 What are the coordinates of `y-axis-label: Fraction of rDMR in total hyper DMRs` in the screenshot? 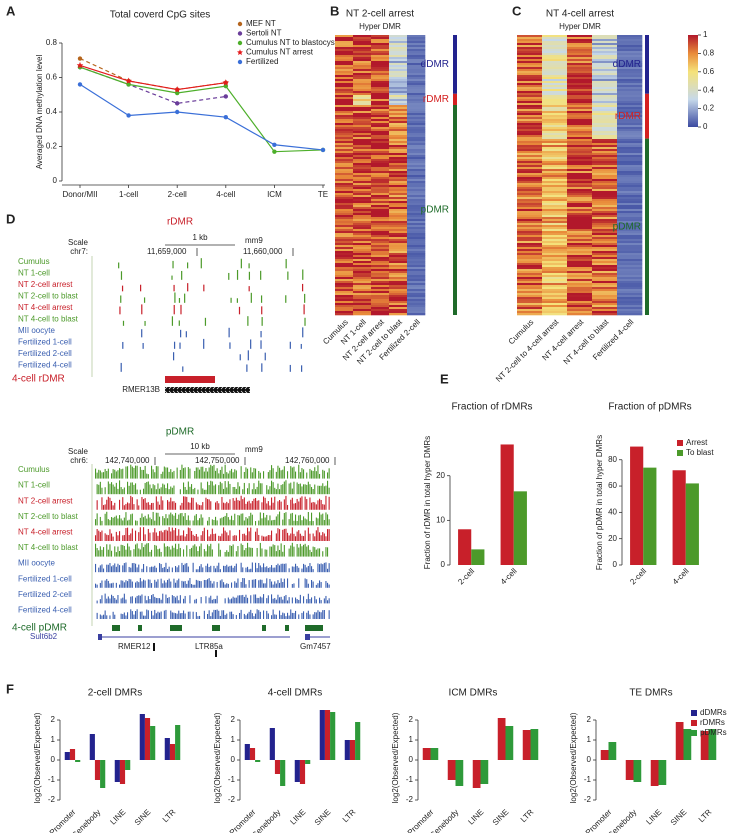 It's located at (427, 502).